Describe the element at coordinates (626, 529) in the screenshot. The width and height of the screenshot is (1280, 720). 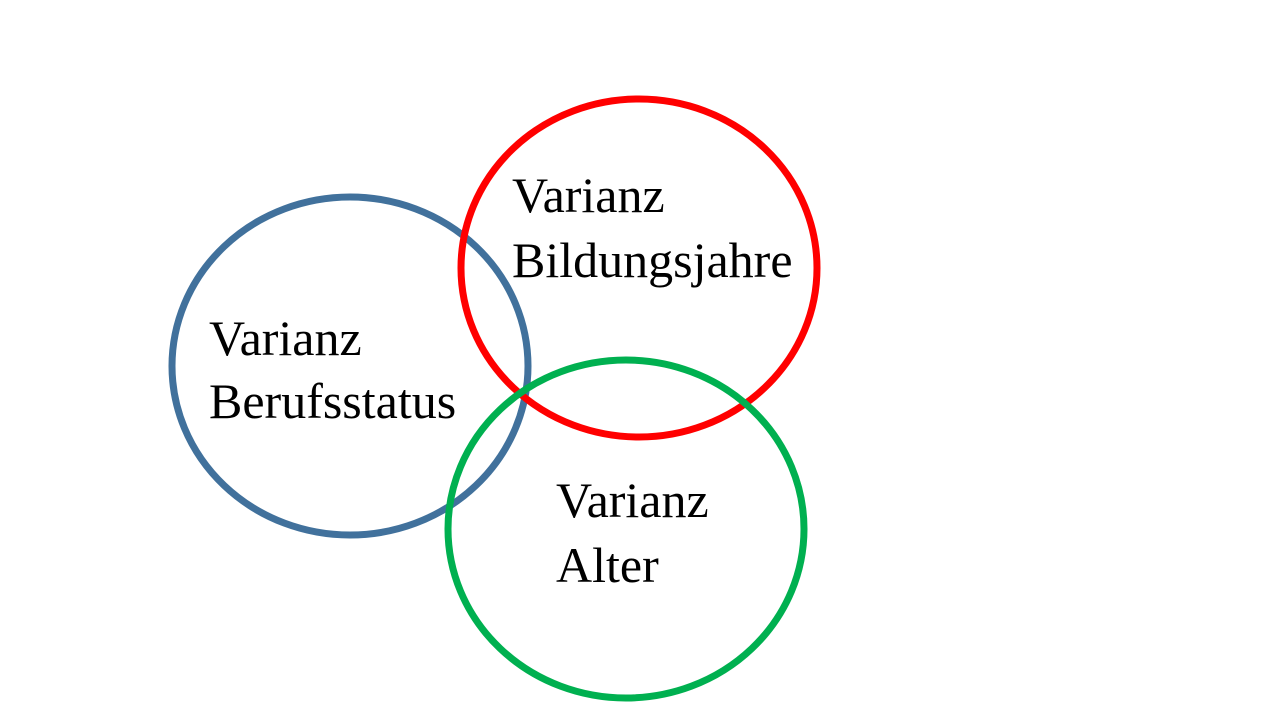
I see `circle-alter` at that location.